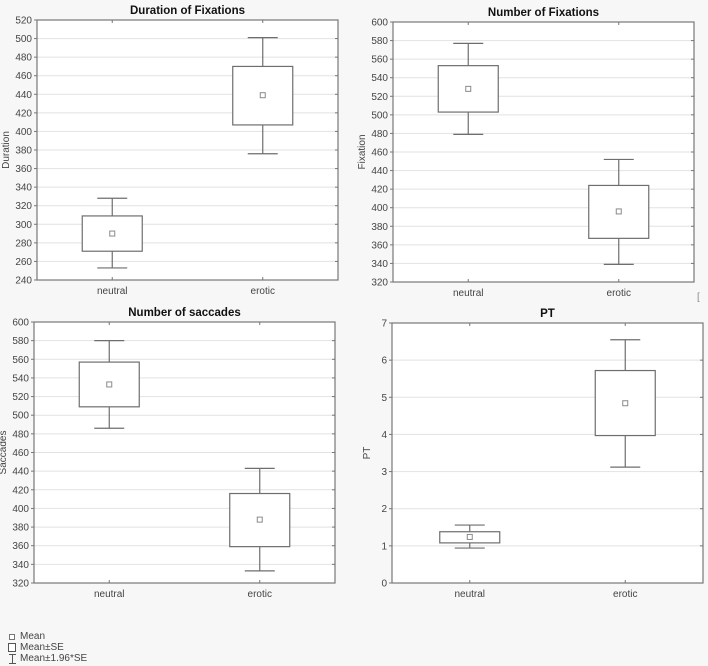  Describe the element at coordinates (23, 281) in the screenshot. I see `y-tick-label: 240` at that location.